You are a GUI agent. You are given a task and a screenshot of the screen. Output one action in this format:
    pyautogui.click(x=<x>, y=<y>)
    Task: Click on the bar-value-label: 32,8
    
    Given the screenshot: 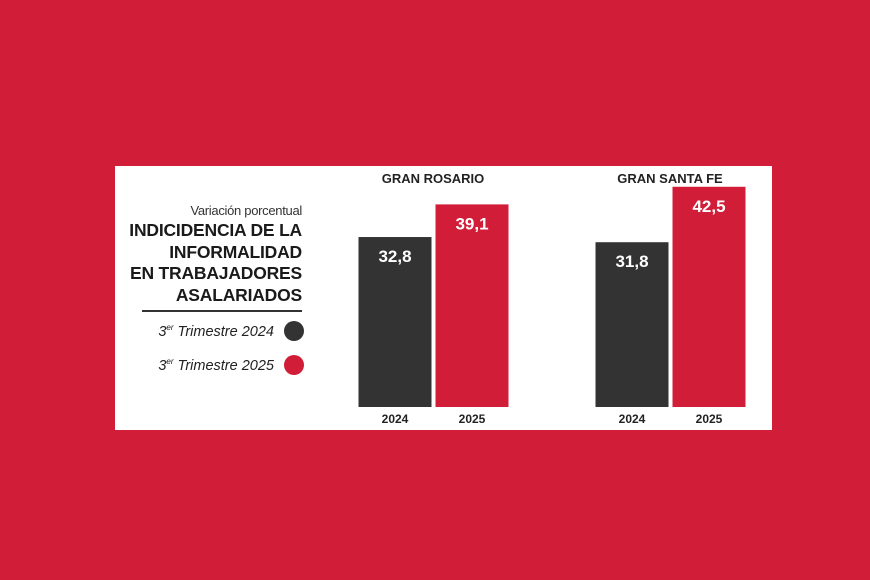 What is the action you would take?
    pyautogui.click(x=394, y=256)
    